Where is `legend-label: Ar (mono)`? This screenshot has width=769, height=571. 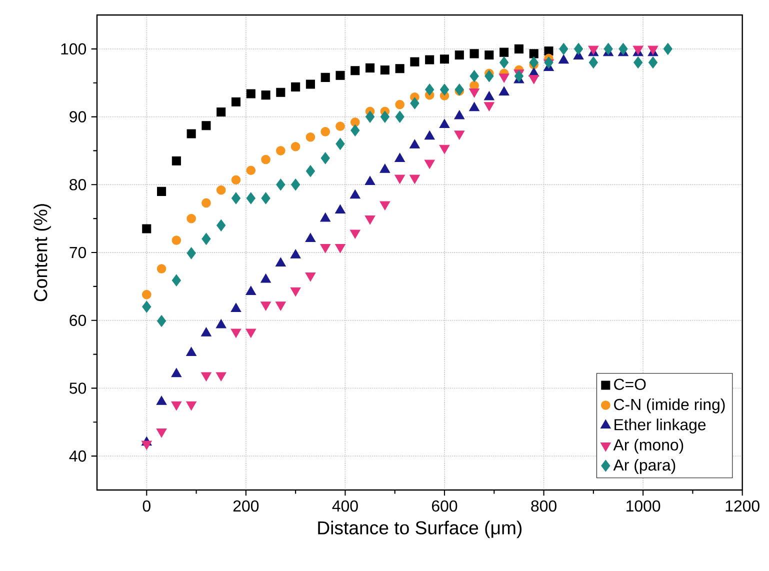
legend-label: Ar (mono) is located at coordinates (648, 446).